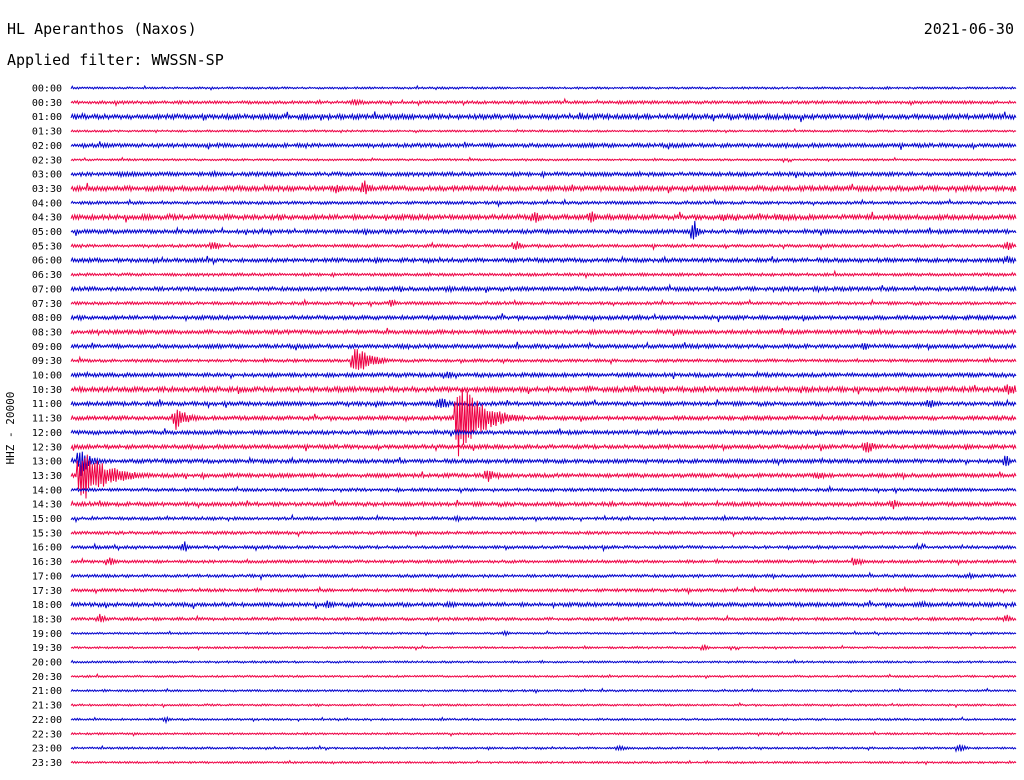 The height and width of the screenshot is (780, 1024). What do you see at coordinates (115, 60) in the screenshot?
I see `filter-label: Applied filter: WWSSN-SP` at bounding box center [115, 60].